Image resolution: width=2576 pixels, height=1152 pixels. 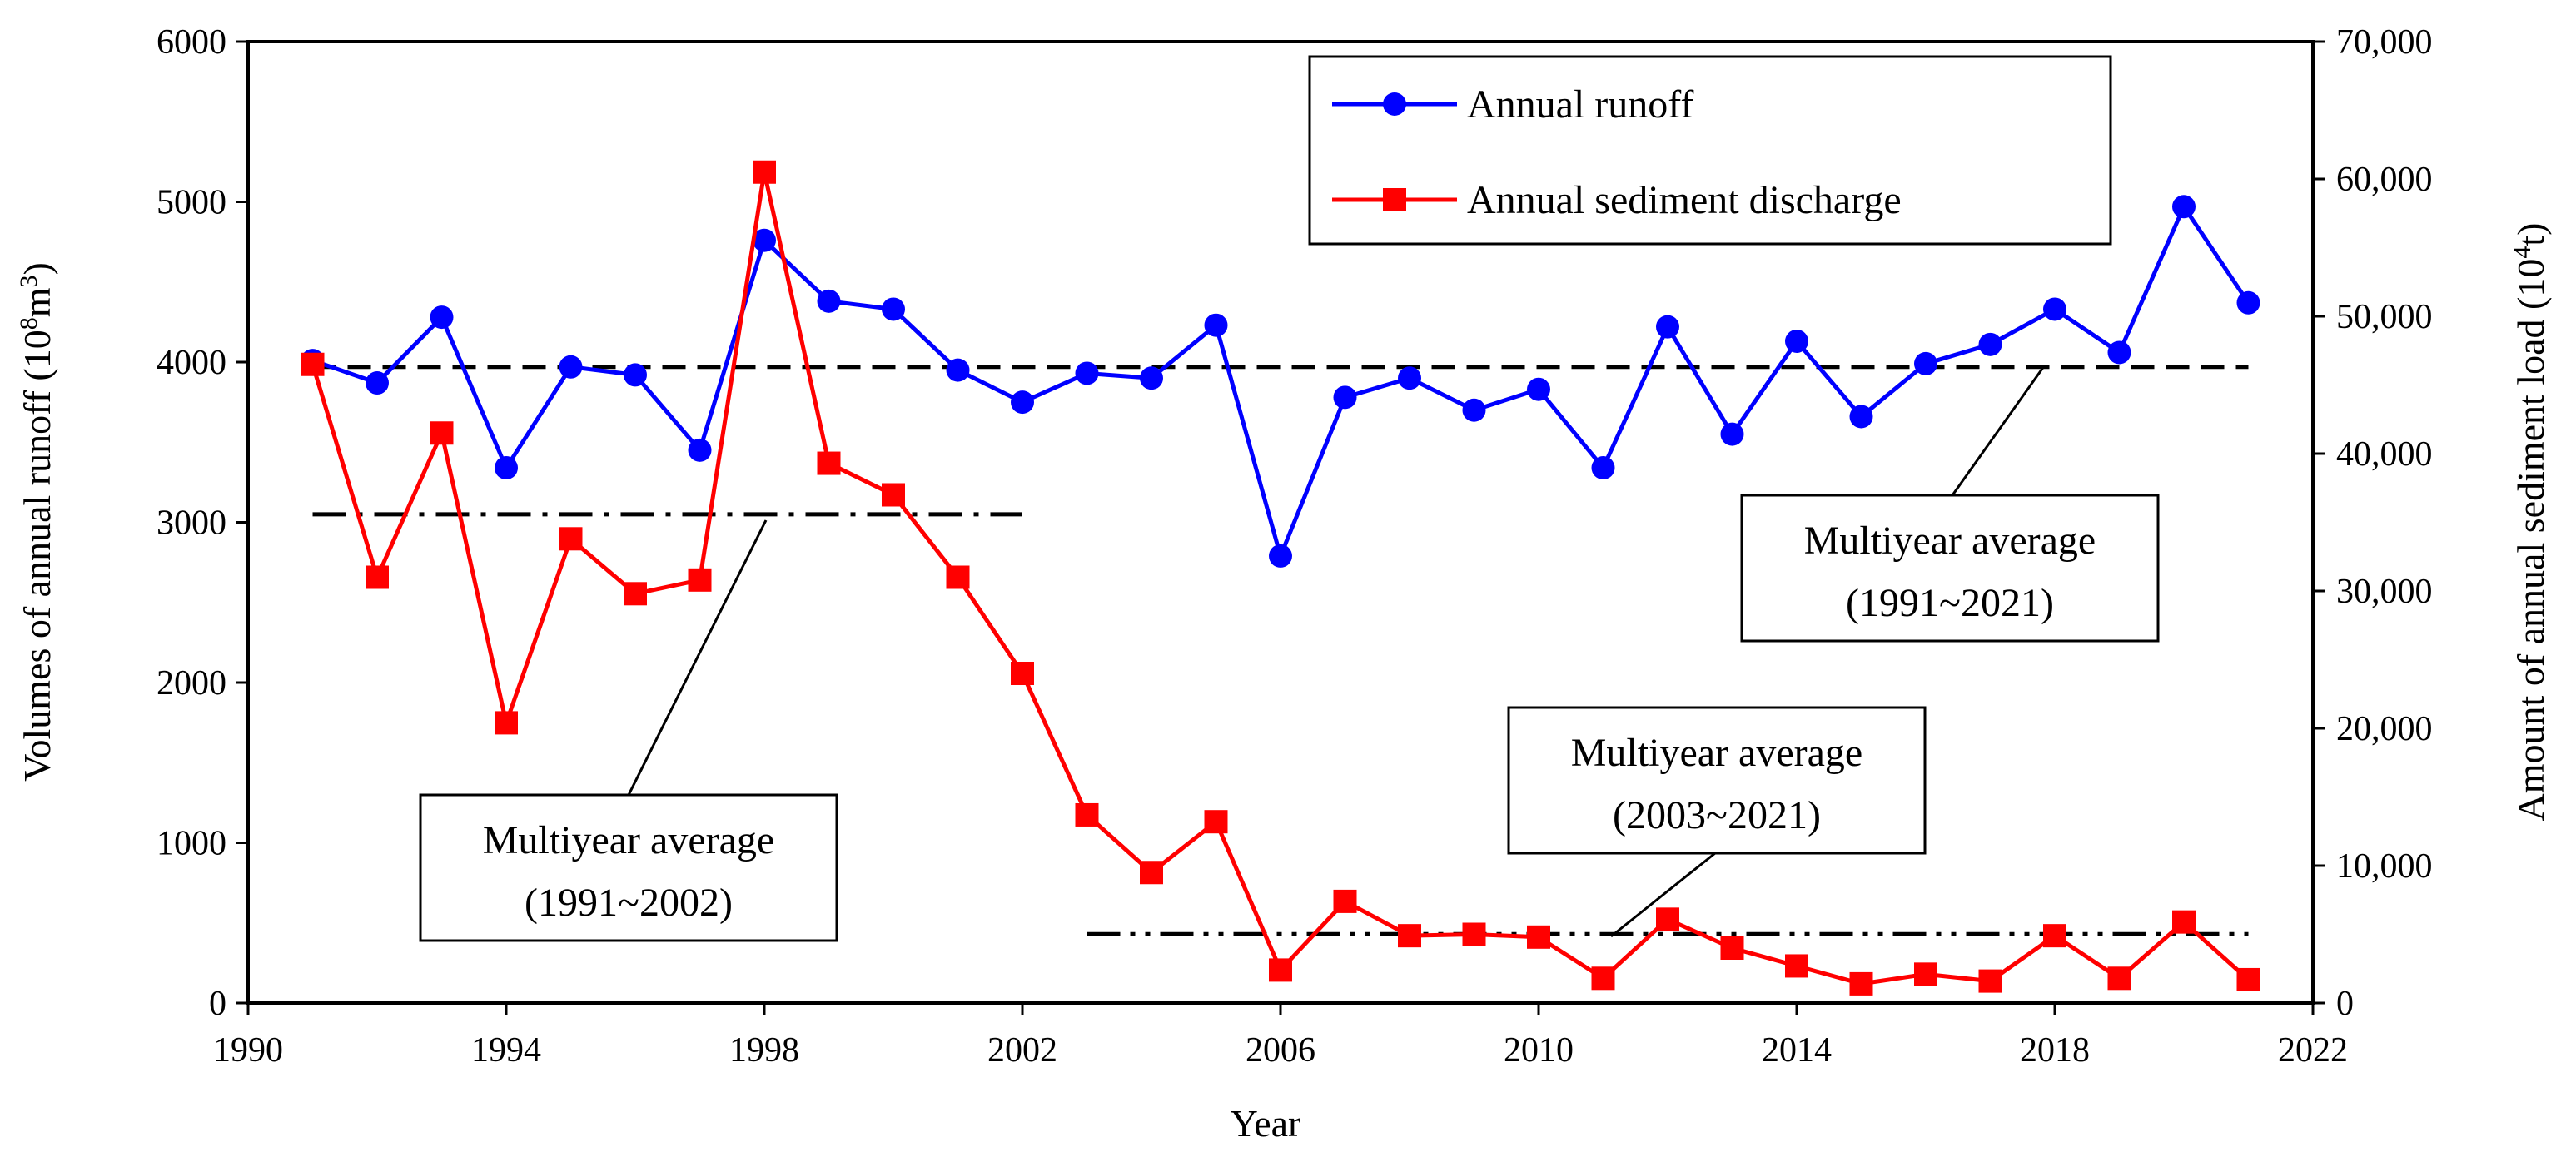 I want to click on annotation-box-1991-2002, so click(x=628, y=867).